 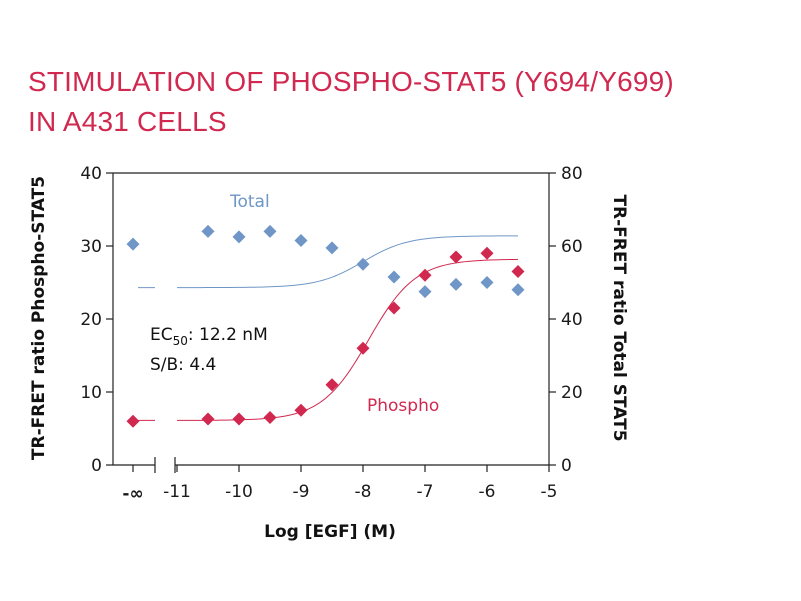 What do you see at coordinates (96, 466) in the screenshot?
I see `y-left-tick-label: 0` at bounding box center [96, 466].